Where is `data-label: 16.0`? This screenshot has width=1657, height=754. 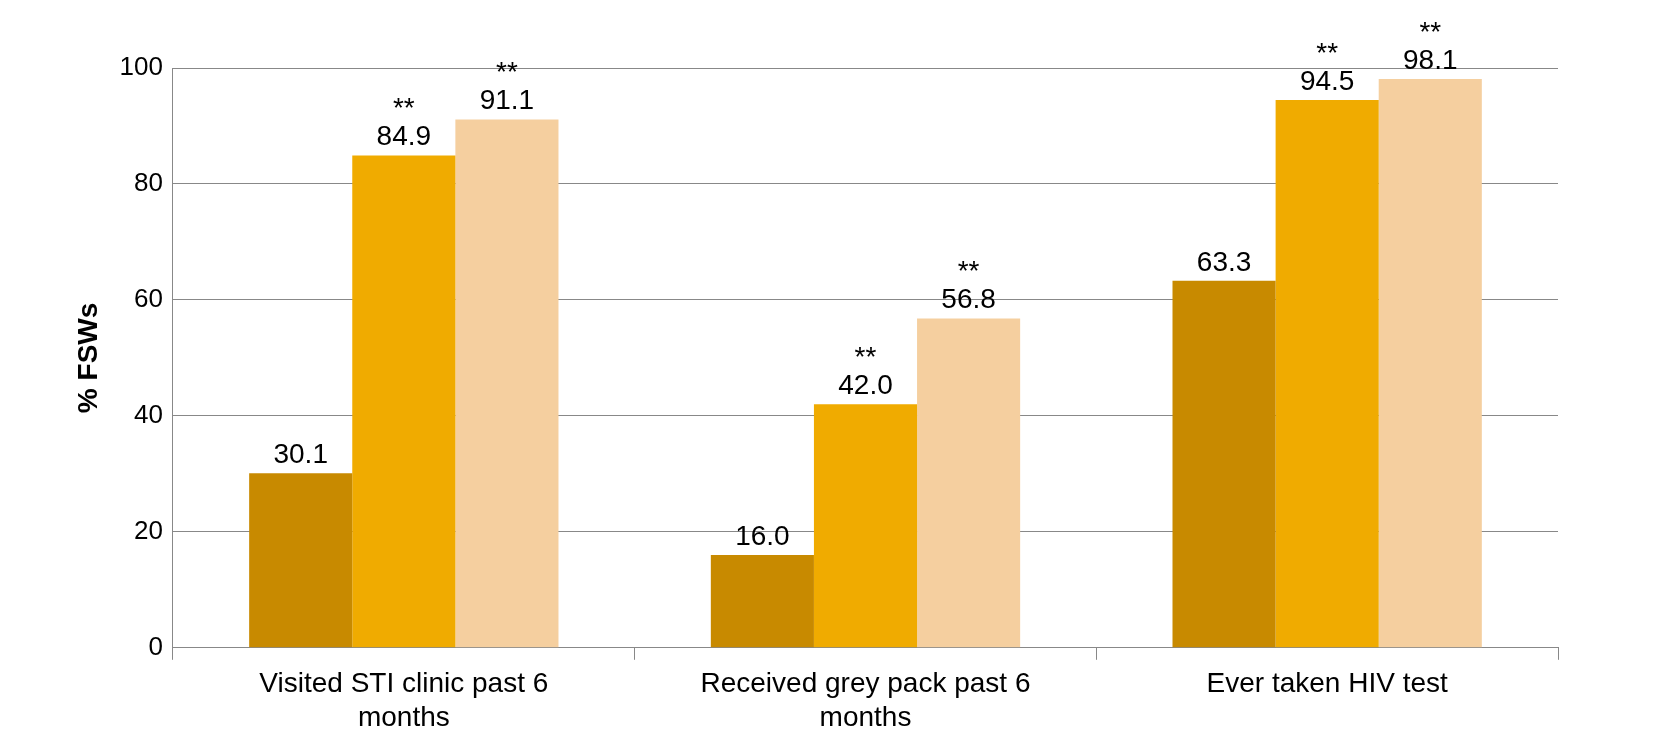 data-label: 16.0 is located at coordinates (762, 535).